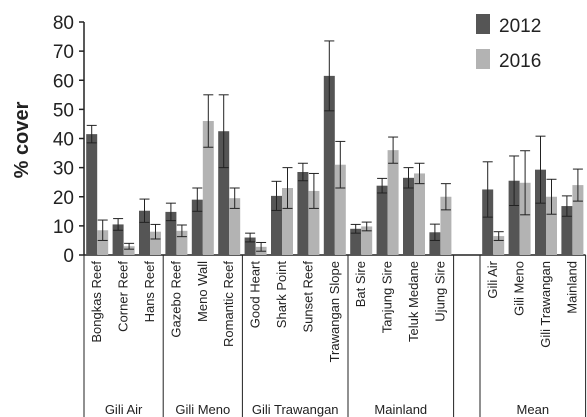 The width and height of the screenshot is (587, 417). What do you see at coordinates (519, 288) in the screenshot?
I see `category-label: Gili Meno` at bounding box center [519, 288].